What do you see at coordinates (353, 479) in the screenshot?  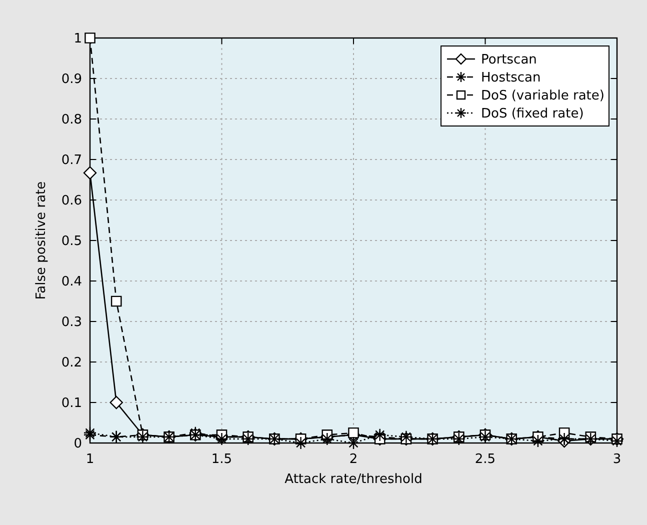 I see `x-axis-title: Attack rate/threshold` at bounding box center [353, 479].